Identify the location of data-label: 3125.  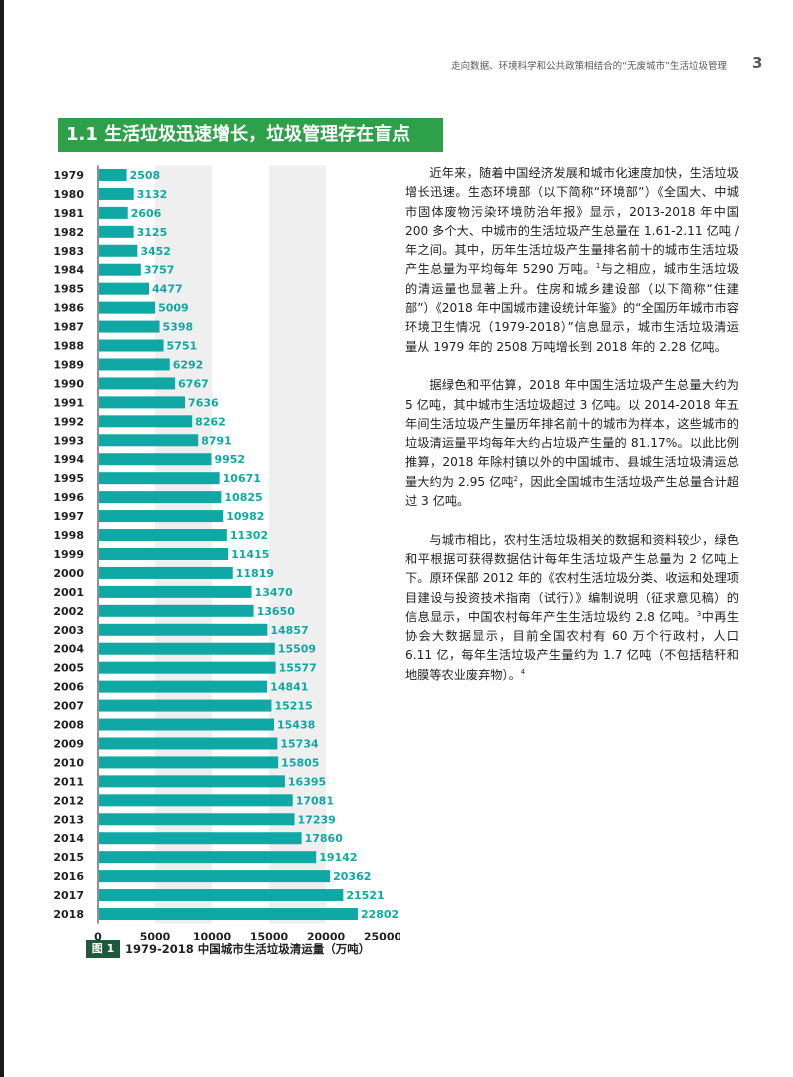
(152, 232).